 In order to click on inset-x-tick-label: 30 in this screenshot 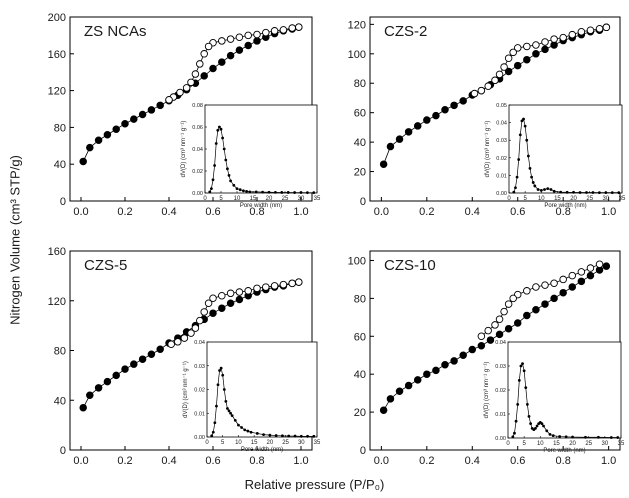, I will do `click(605, 444)`.